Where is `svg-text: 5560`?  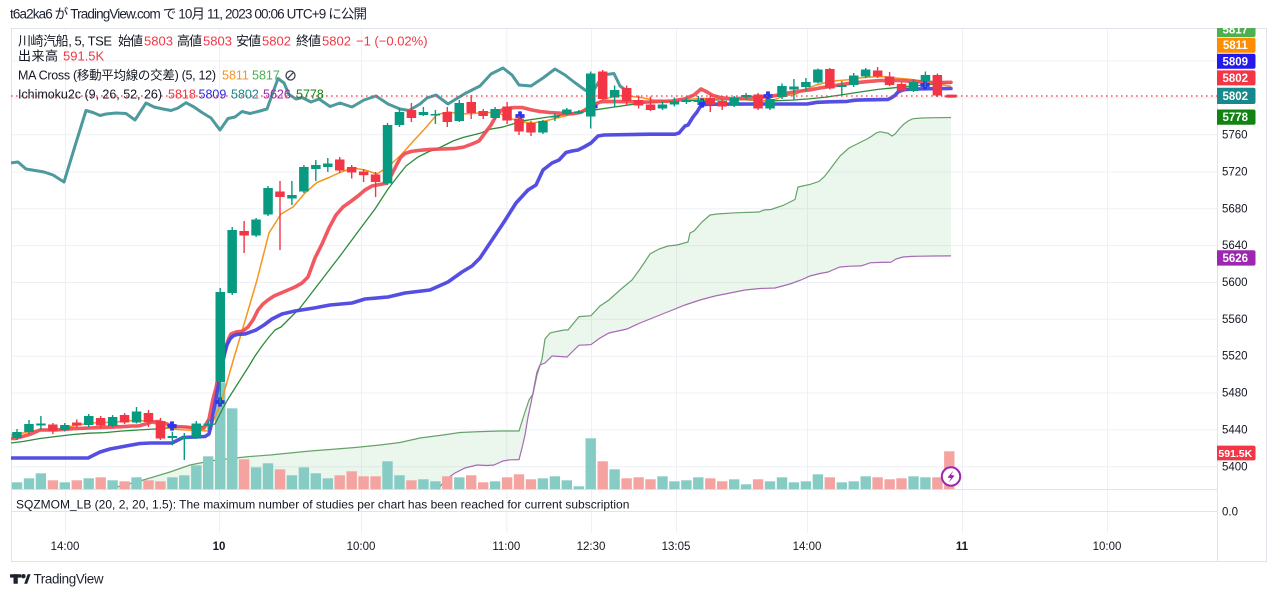 svg-text: 5560 is located at coordinates (1235, 320).